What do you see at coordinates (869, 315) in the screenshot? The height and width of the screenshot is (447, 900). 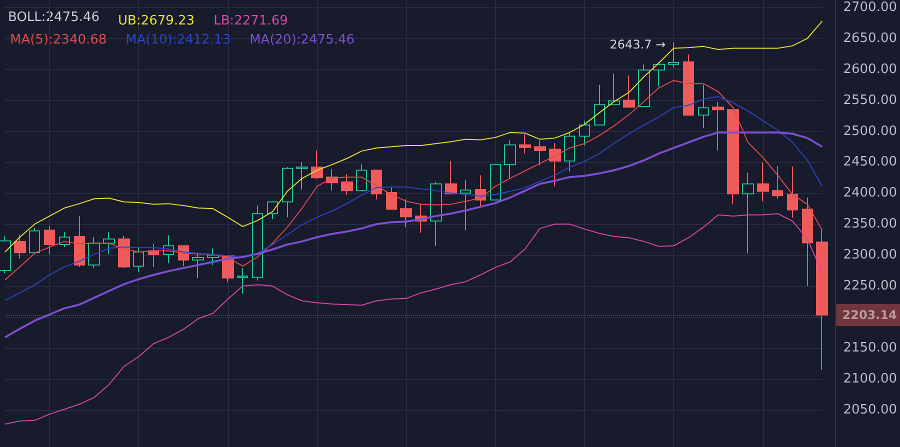 I see `ref-line-label: 2203.14` at bounding box center [869, 315].